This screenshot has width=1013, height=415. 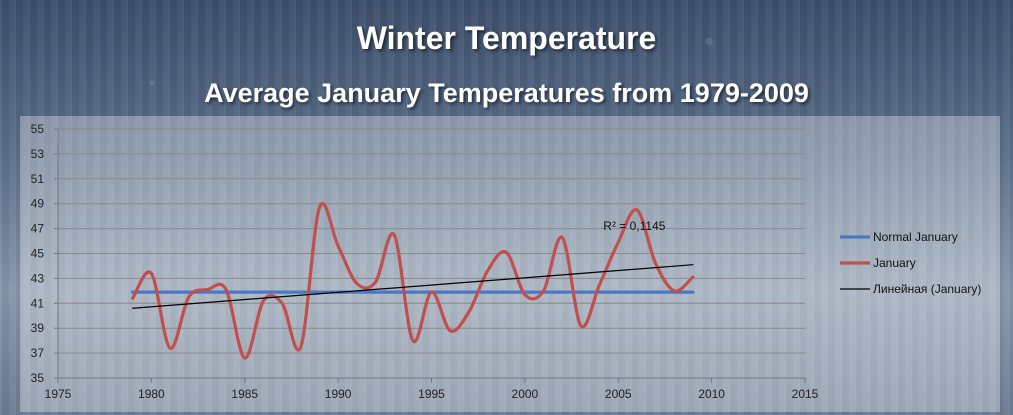 I want to click on y-tick-label: 37, so click(x=38, y=353).